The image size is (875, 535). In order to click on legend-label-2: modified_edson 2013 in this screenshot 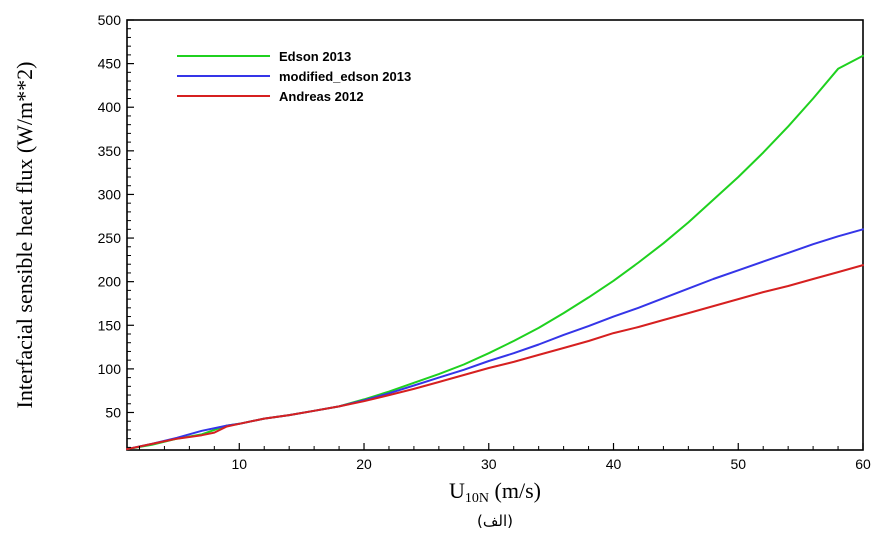, I will do `click(345, 76)`.